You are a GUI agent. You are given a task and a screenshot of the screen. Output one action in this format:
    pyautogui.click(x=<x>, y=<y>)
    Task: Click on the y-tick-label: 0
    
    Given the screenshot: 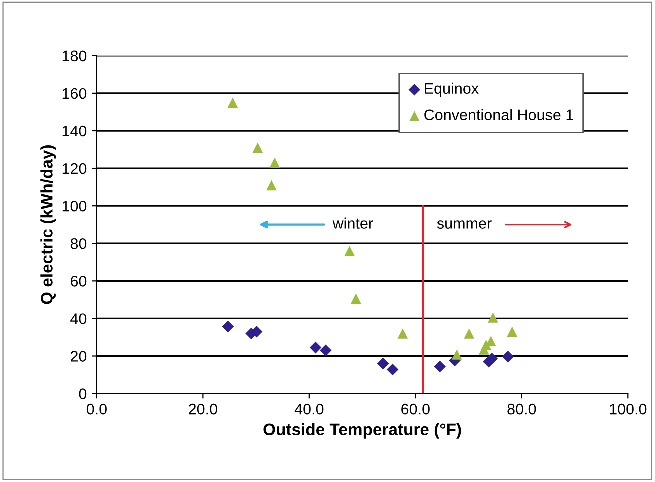 What is the action you would take?
    pyautogui.click(x=83, y=394)
    